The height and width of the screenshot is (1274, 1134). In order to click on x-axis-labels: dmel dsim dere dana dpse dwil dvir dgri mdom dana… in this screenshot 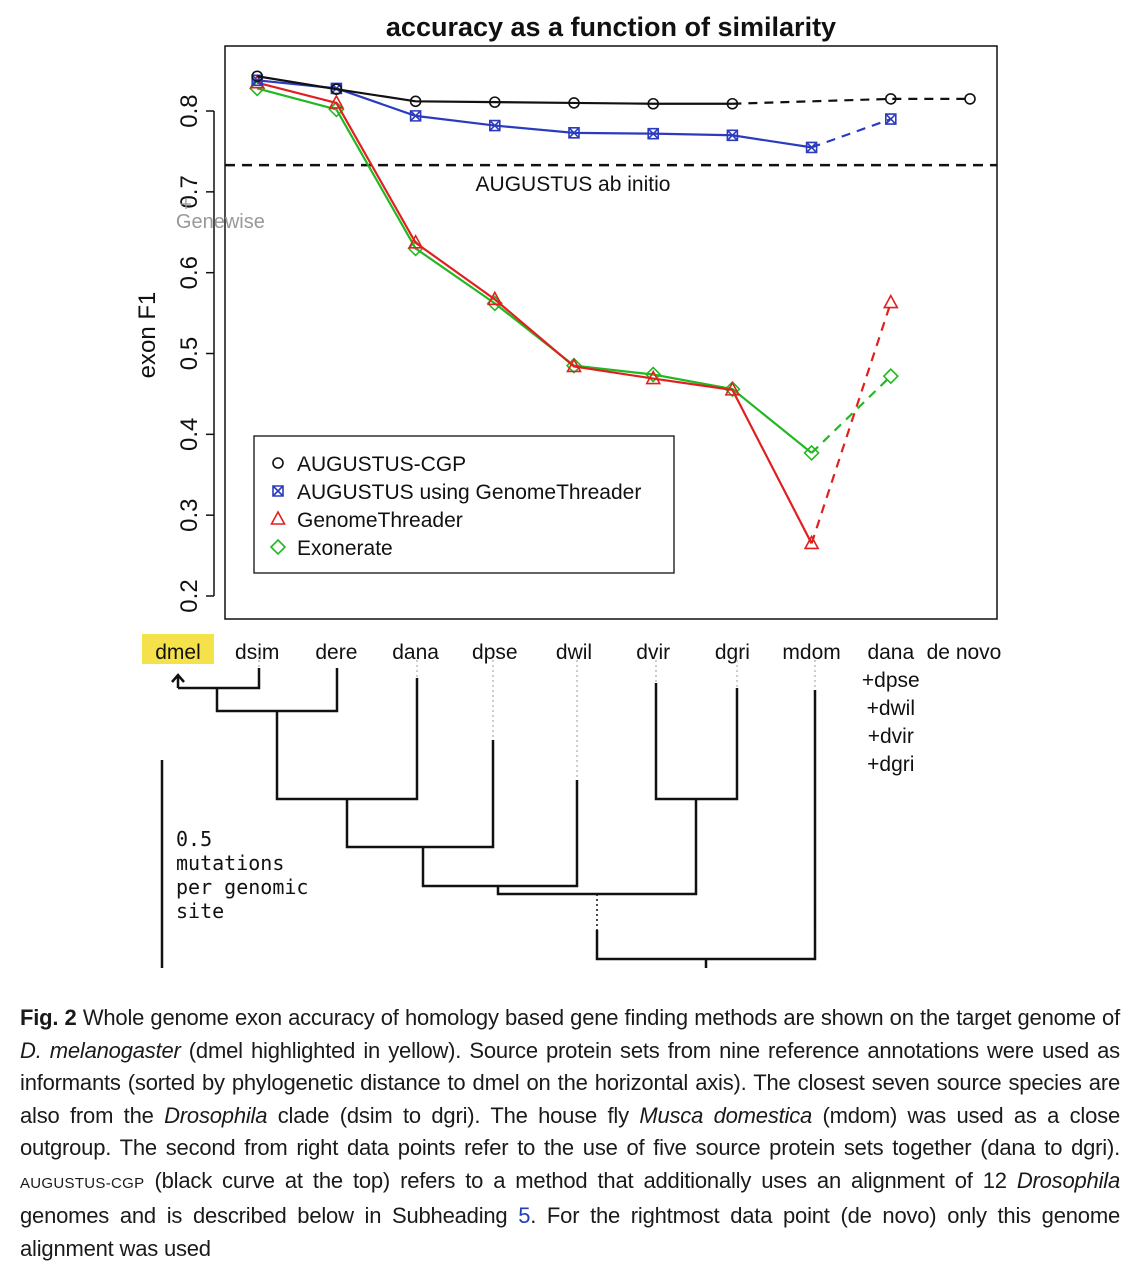, I will do `click(571, 705)`.